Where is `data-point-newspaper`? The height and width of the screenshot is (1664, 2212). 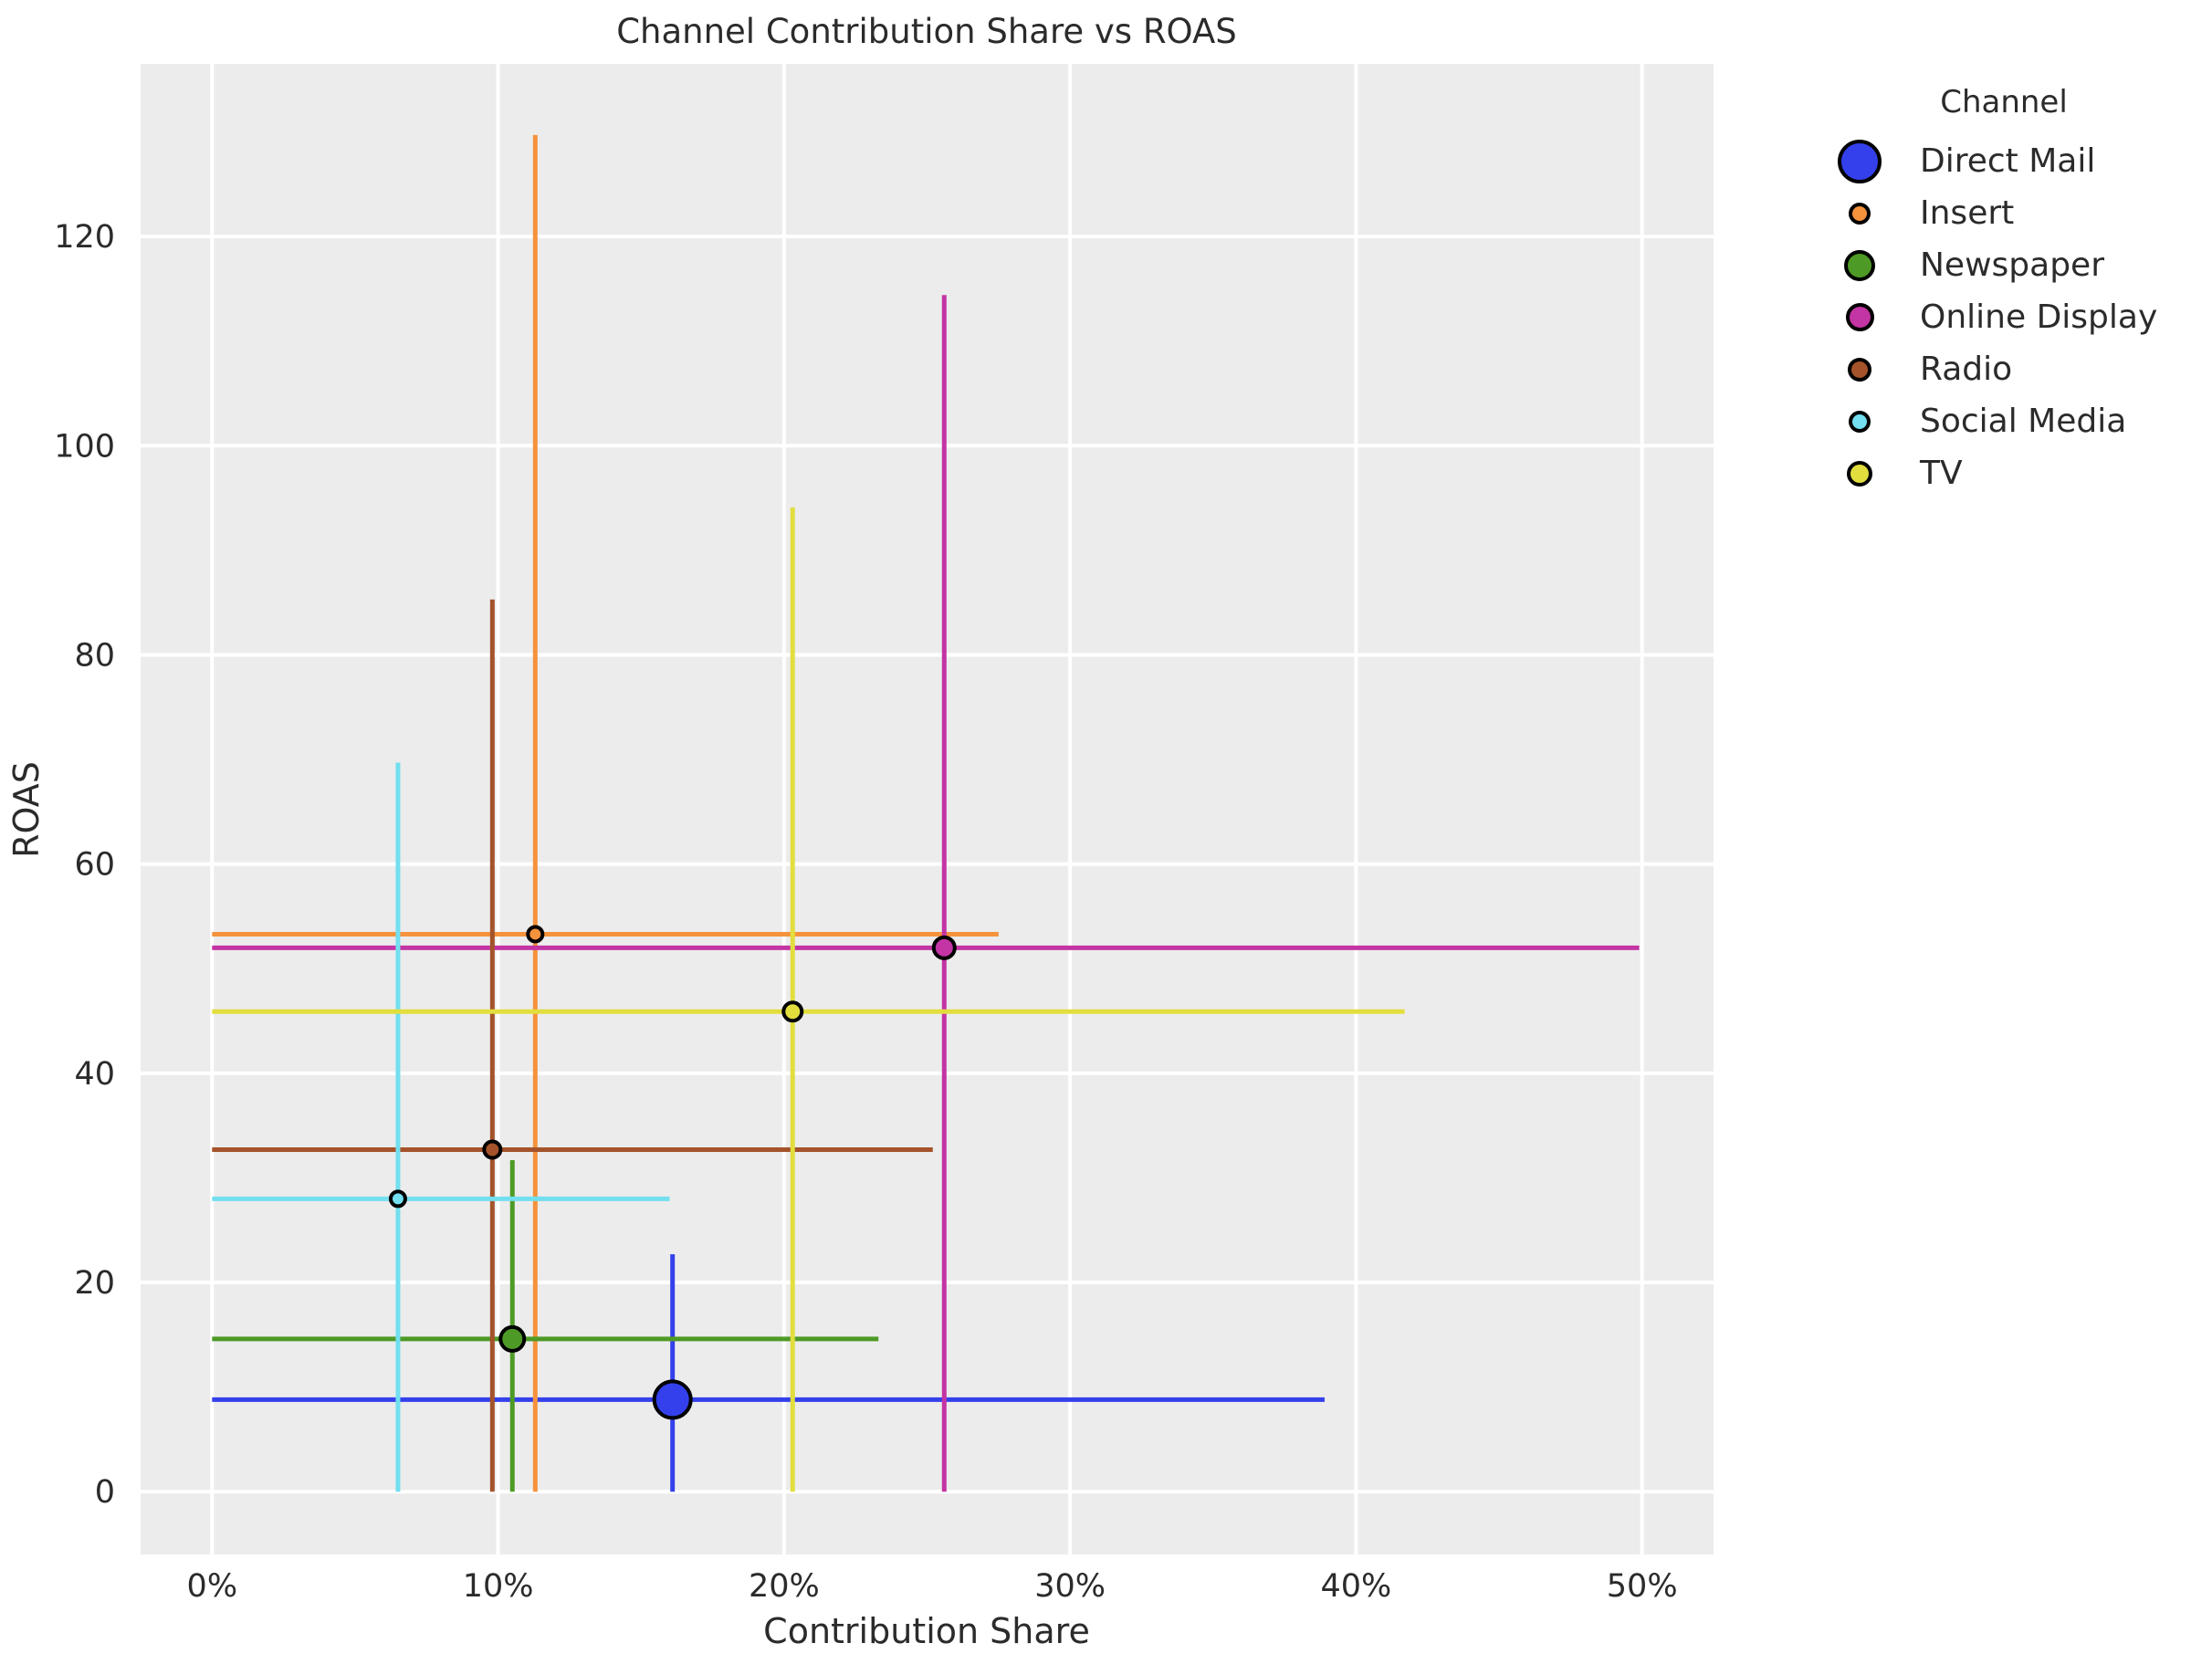 data-point-newspaper is located at coordinates (512, 1338).